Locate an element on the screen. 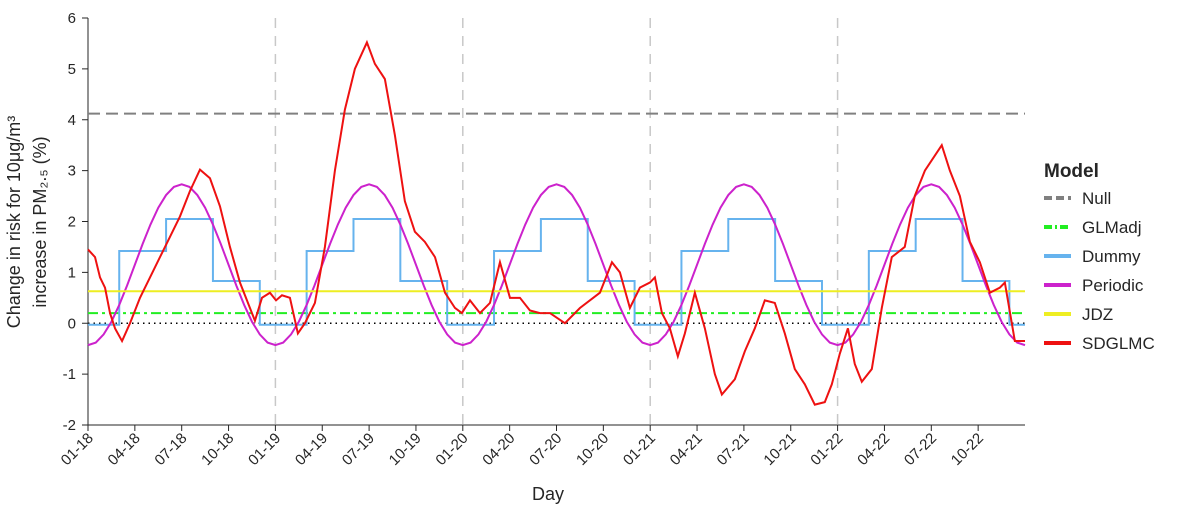 This screenshot has height=511, width=1191. y-tick-label: 4 is located at coordinates (72, 120).